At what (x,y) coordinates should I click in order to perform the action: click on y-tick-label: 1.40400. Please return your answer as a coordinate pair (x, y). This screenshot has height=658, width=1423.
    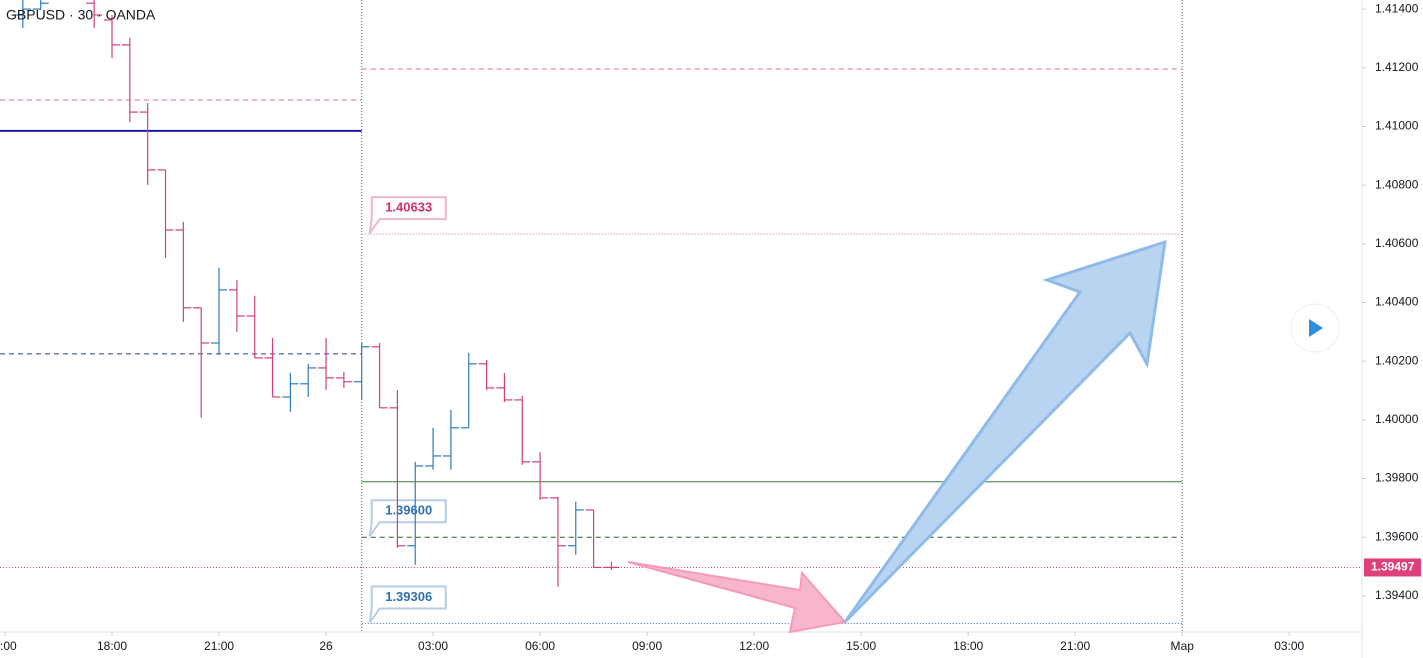
    Looking at the image, I should click on (1397, 302).